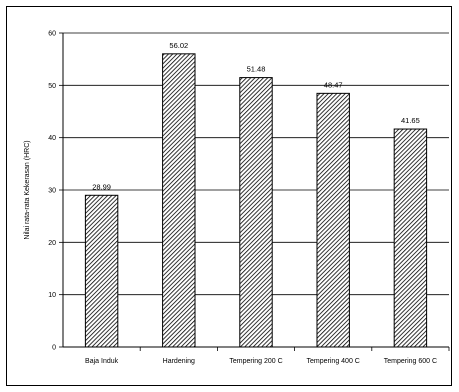 This screenshot has height=392, width=459. What do you see at coordinates (256, 69) in the screenshot?
I see `data-label: 51.48` at bounding box center [256, 69].